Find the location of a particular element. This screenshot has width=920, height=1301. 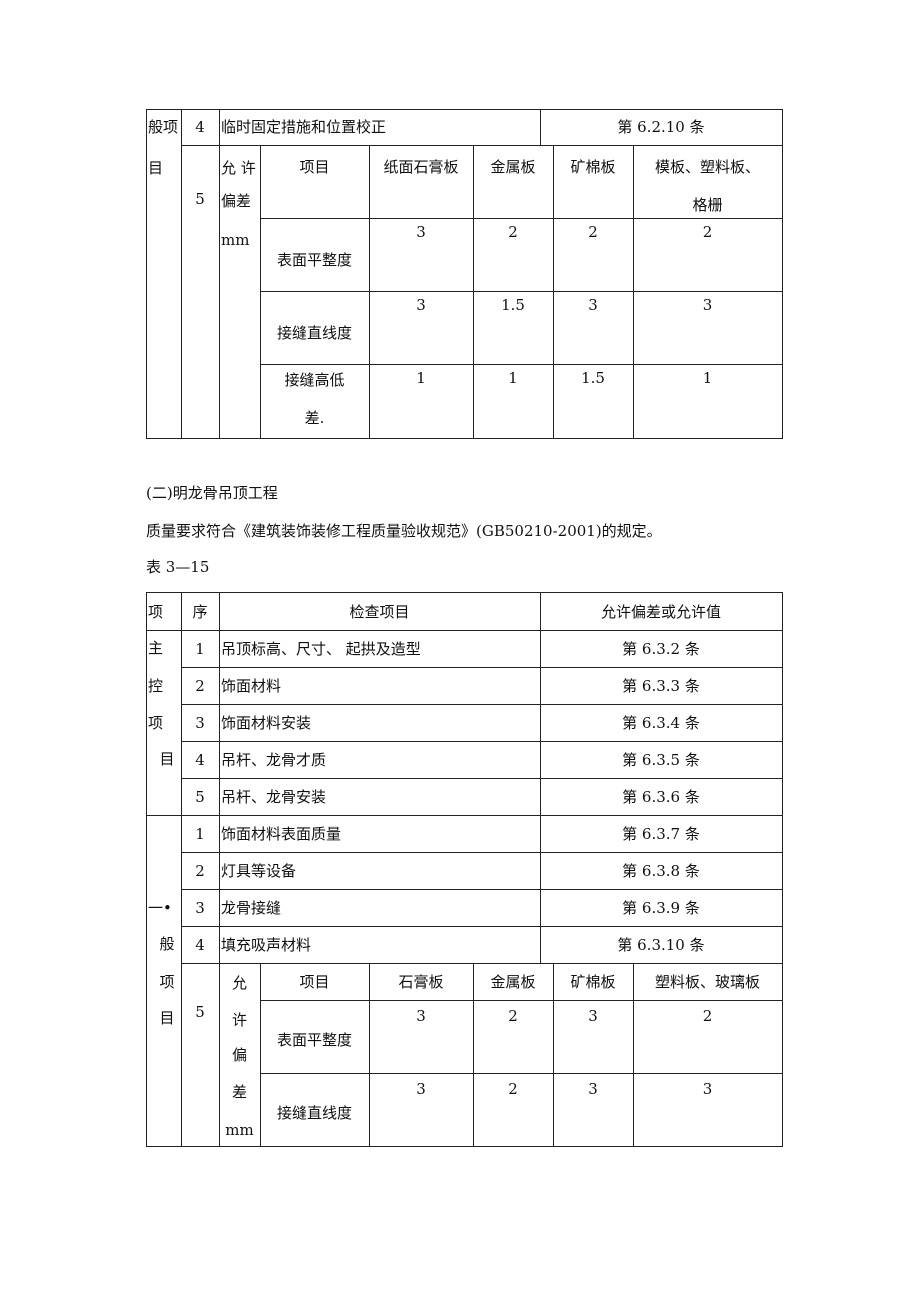

row-clause: 第 6.3.4 条 is located at coordinates (661, 722).